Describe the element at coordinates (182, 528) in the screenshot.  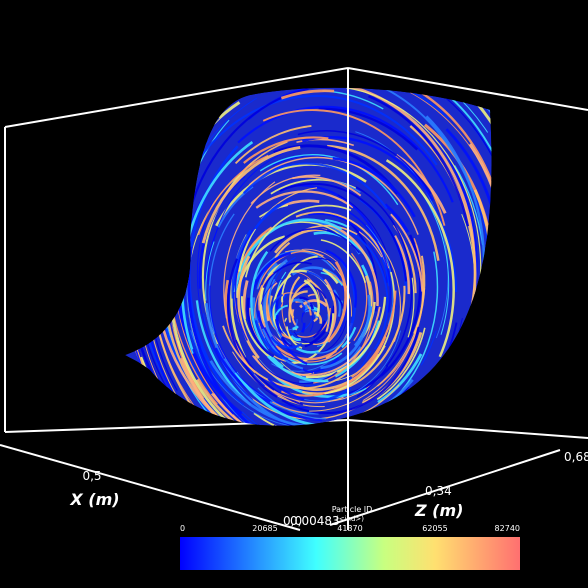
I see `colorbar-tick-label: 0` at that location.